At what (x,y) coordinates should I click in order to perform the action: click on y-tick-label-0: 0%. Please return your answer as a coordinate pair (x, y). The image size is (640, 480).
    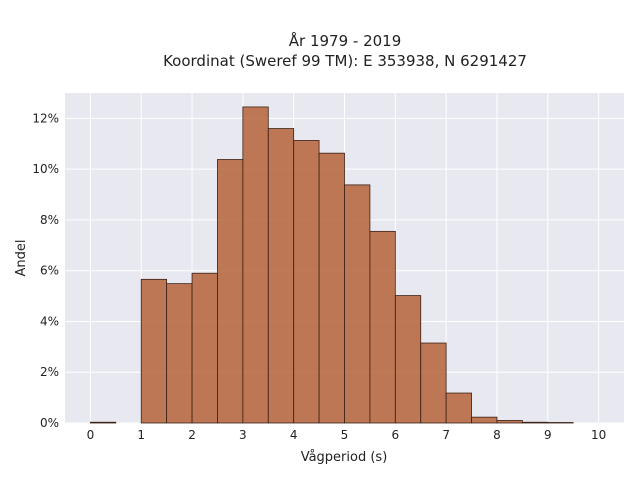
    Looking at the image, I should click on (49, 423).